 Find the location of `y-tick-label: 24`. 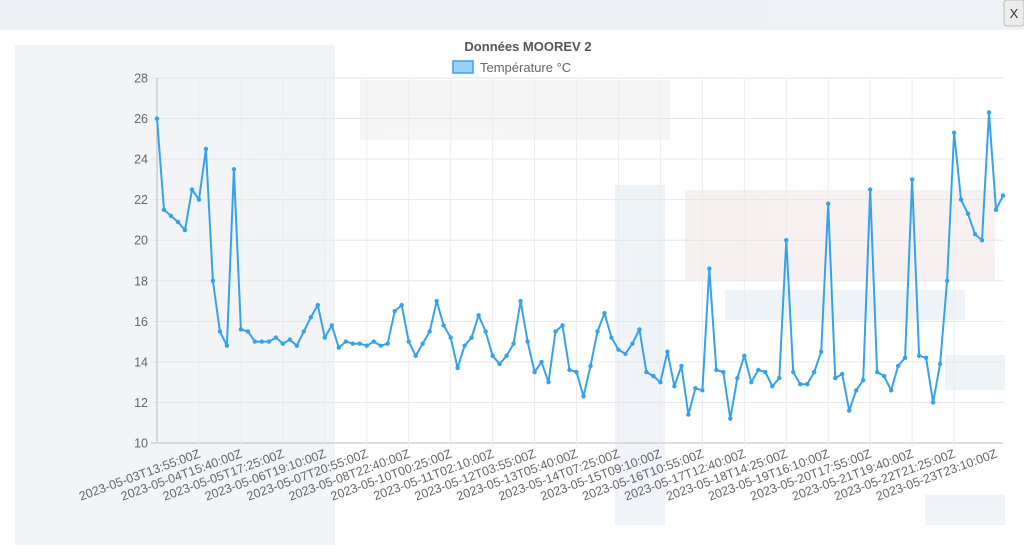

y-tick-label: 24 is located at coordinates (141, 160).